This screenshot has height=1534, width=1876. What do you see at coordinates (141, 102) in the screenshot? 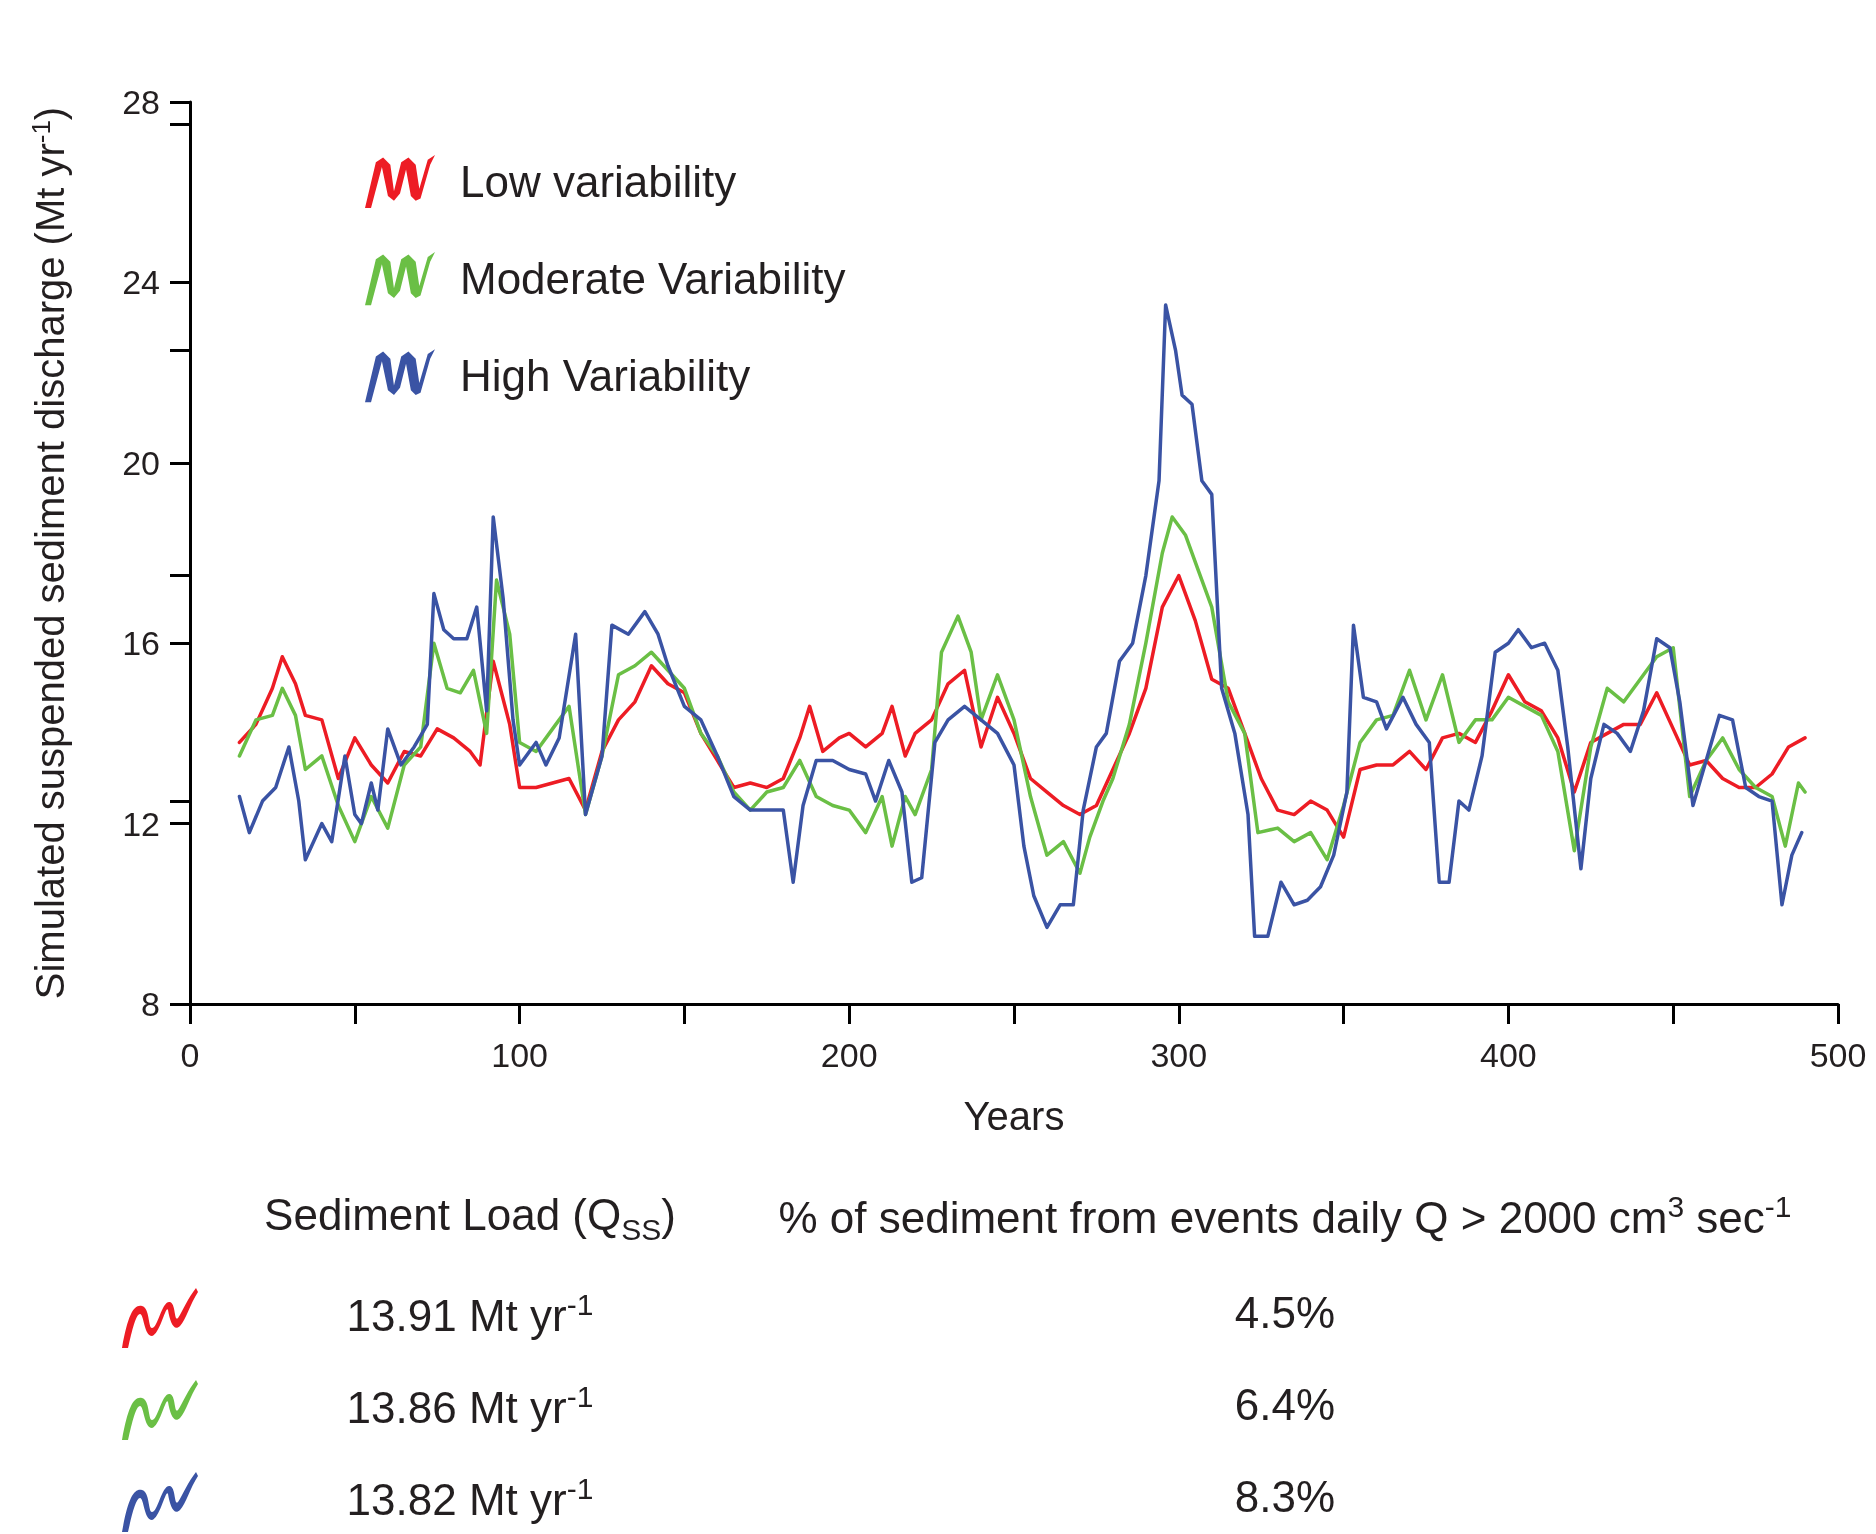
I see `y-tick-label: 28` at bounding box center [141, 102].